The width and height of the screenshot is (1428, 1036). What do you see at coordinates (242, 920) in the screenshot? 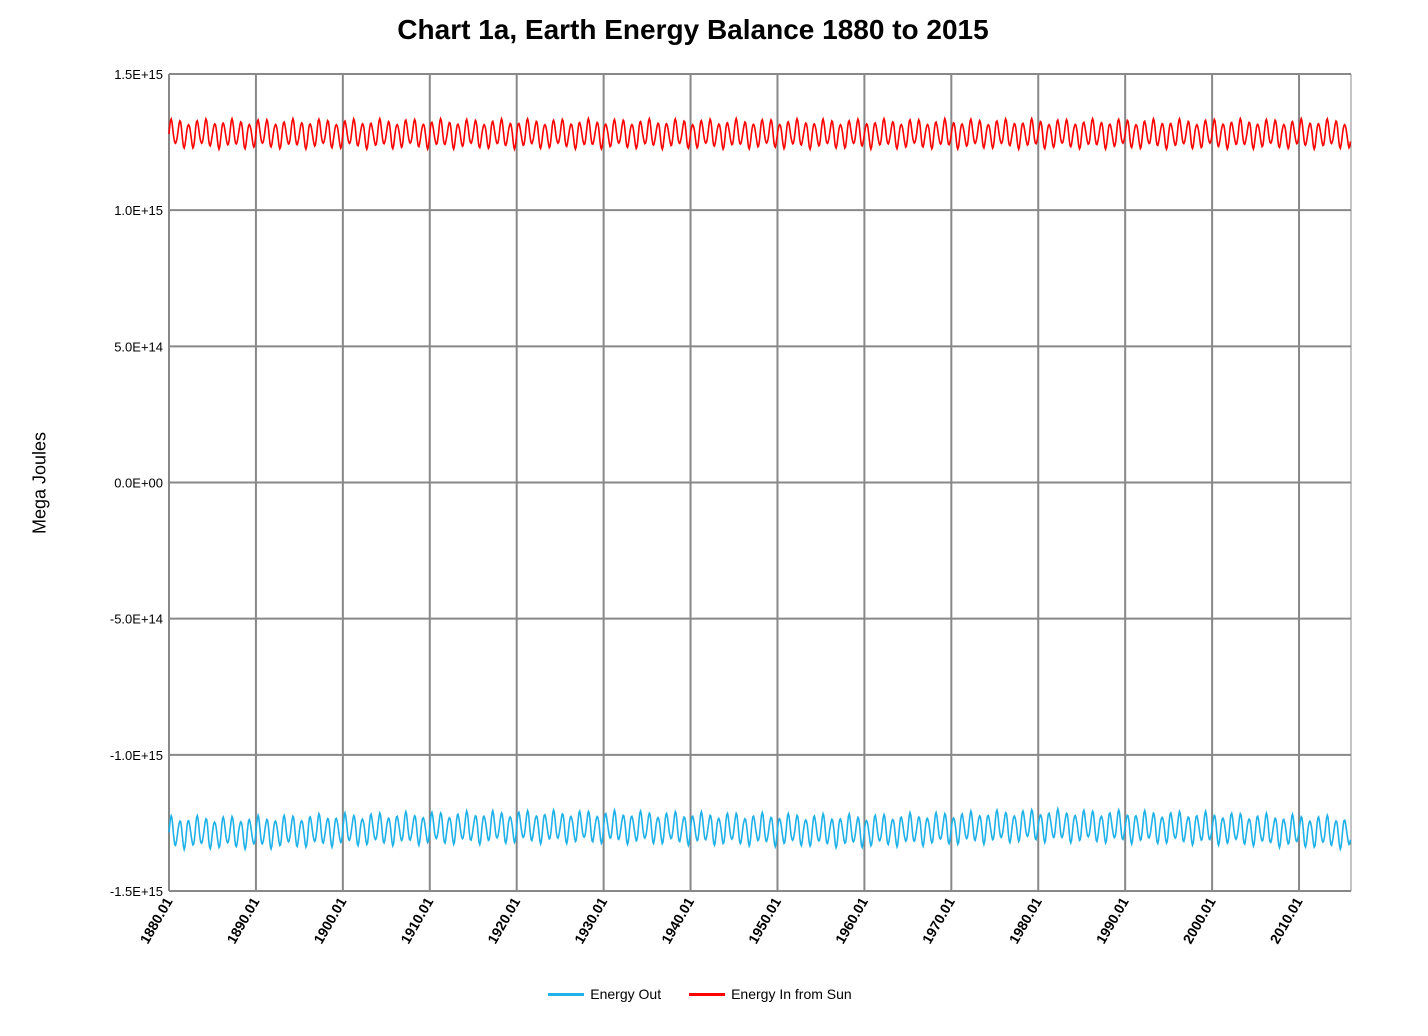
I see `x-tick-label: 1890.01` at bounding box center [242, 920].